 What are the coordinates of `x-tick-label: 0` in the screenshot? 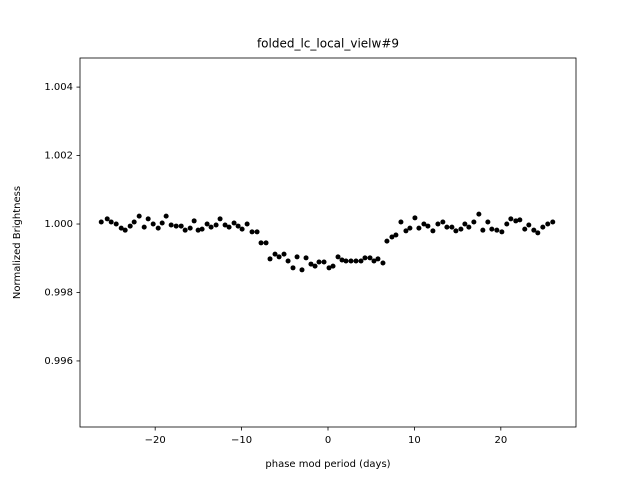 It's located at (328, 440).